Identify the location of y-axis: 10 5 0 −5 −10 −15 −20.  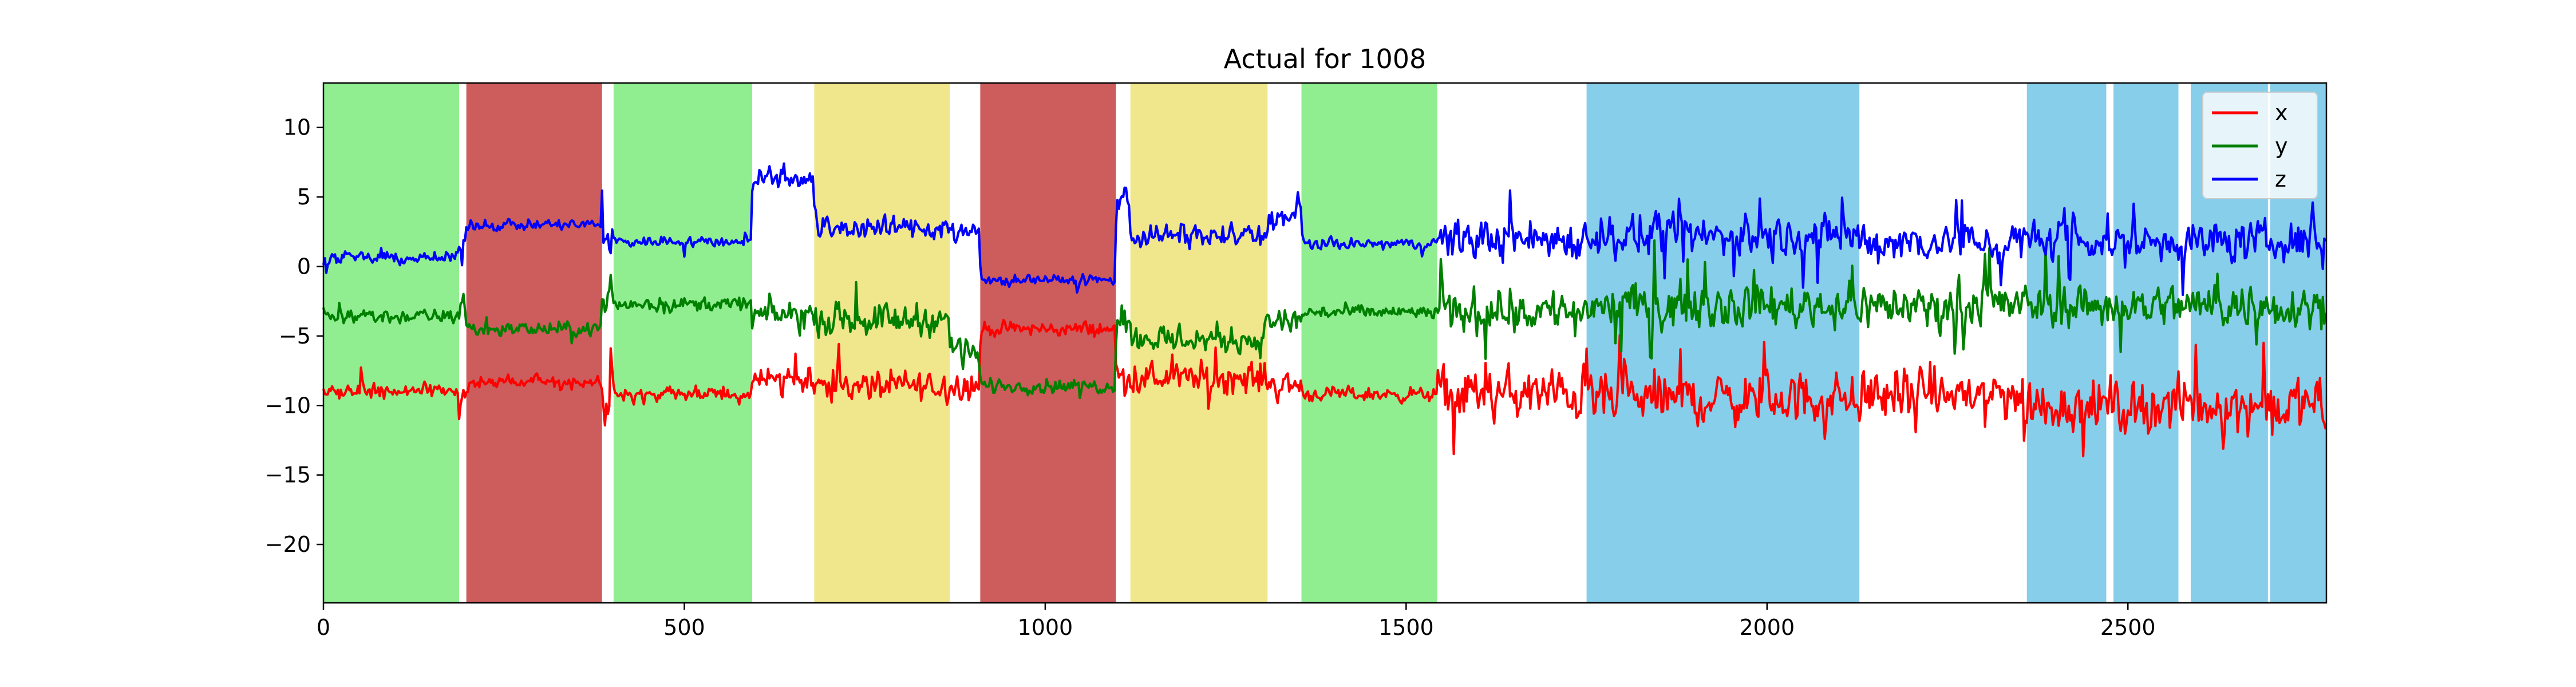
(294, 336).